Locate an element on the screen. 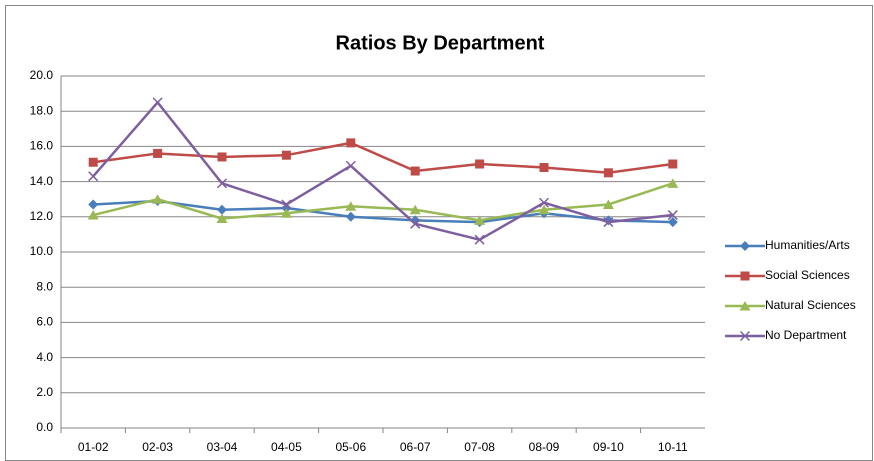  x-tick-label: 10-11 is located at coordinates (673, 447).